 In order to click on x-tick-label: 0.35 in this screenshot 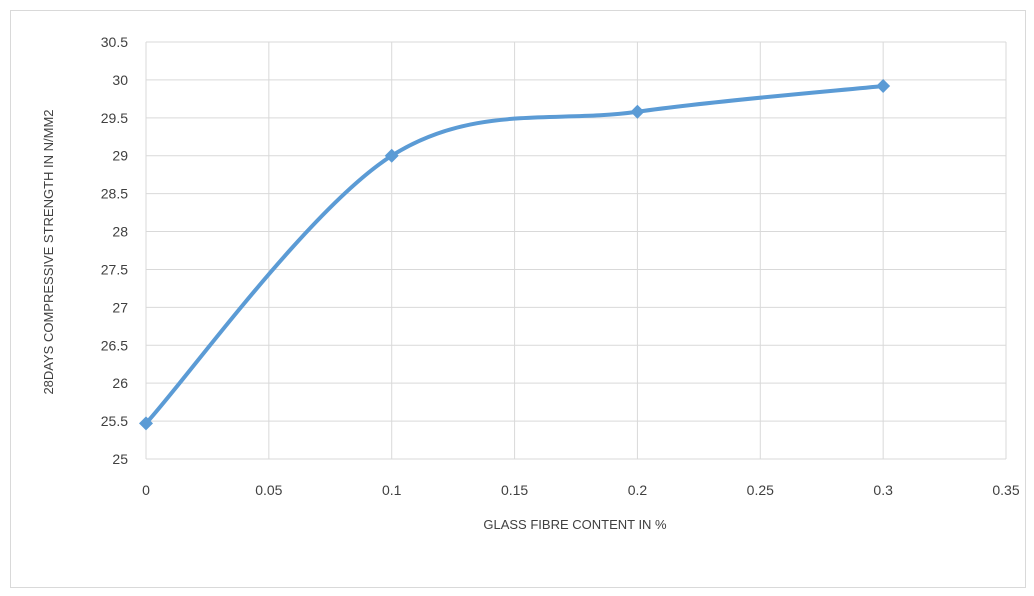, I will do `click(1005, 490)`.